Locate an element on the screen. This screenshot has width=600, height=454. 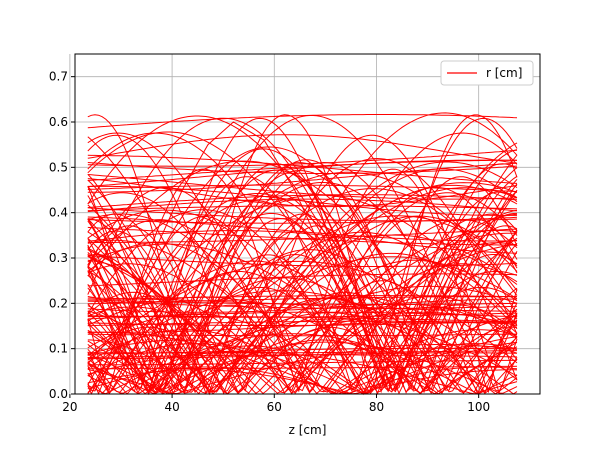
x-tick-label: 80 is located at coordinates (376, 407).